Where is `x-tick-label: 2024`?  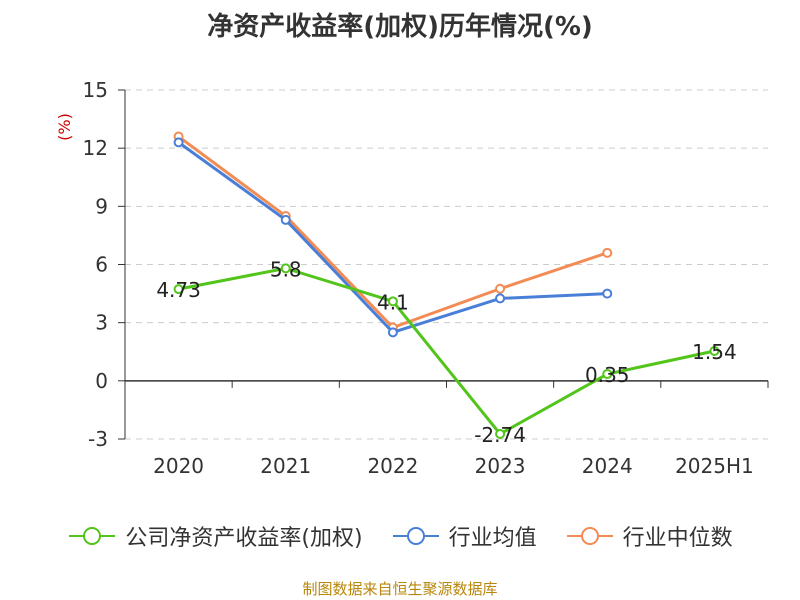
x-tick-label: 2024 is located at coordinates (607, 466).